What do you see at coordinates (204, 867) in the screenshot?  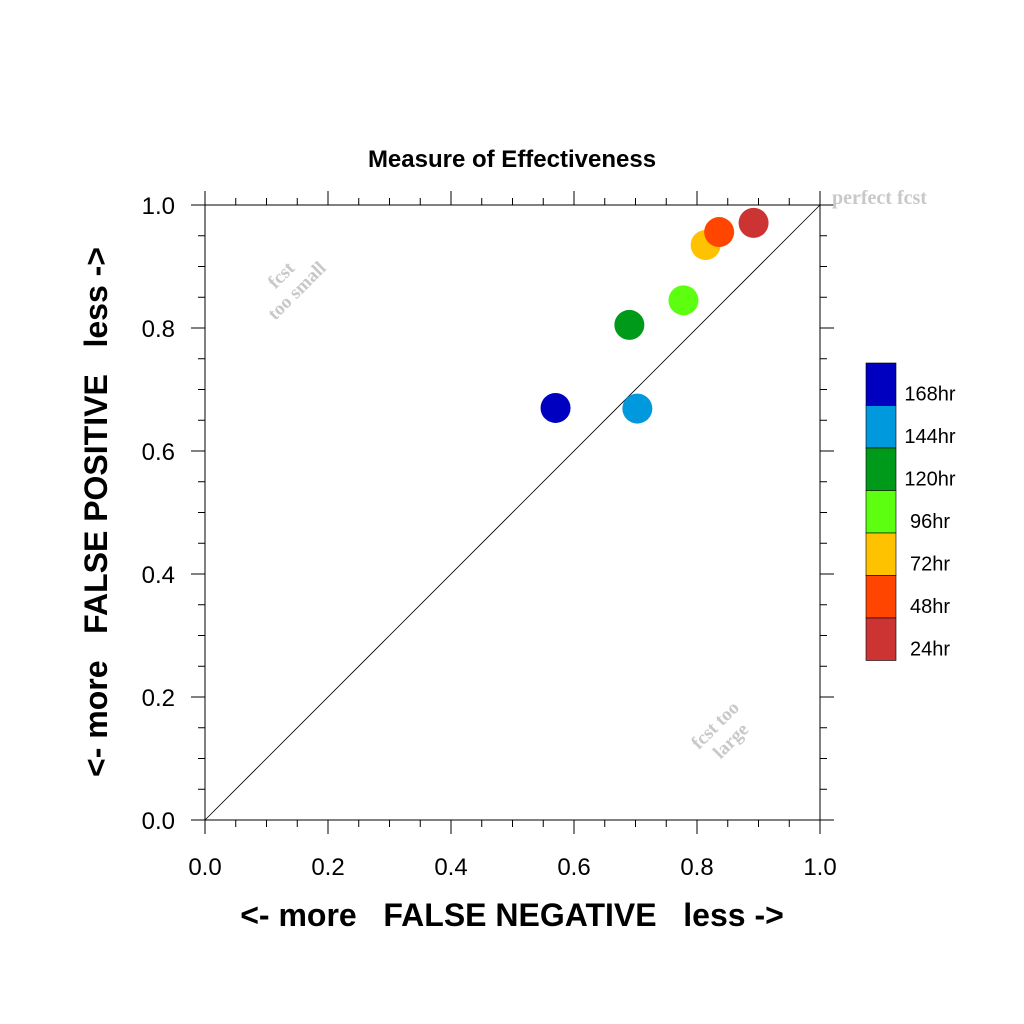 I see `x-tick-label: 0.0` at bounding box center [204, 867].